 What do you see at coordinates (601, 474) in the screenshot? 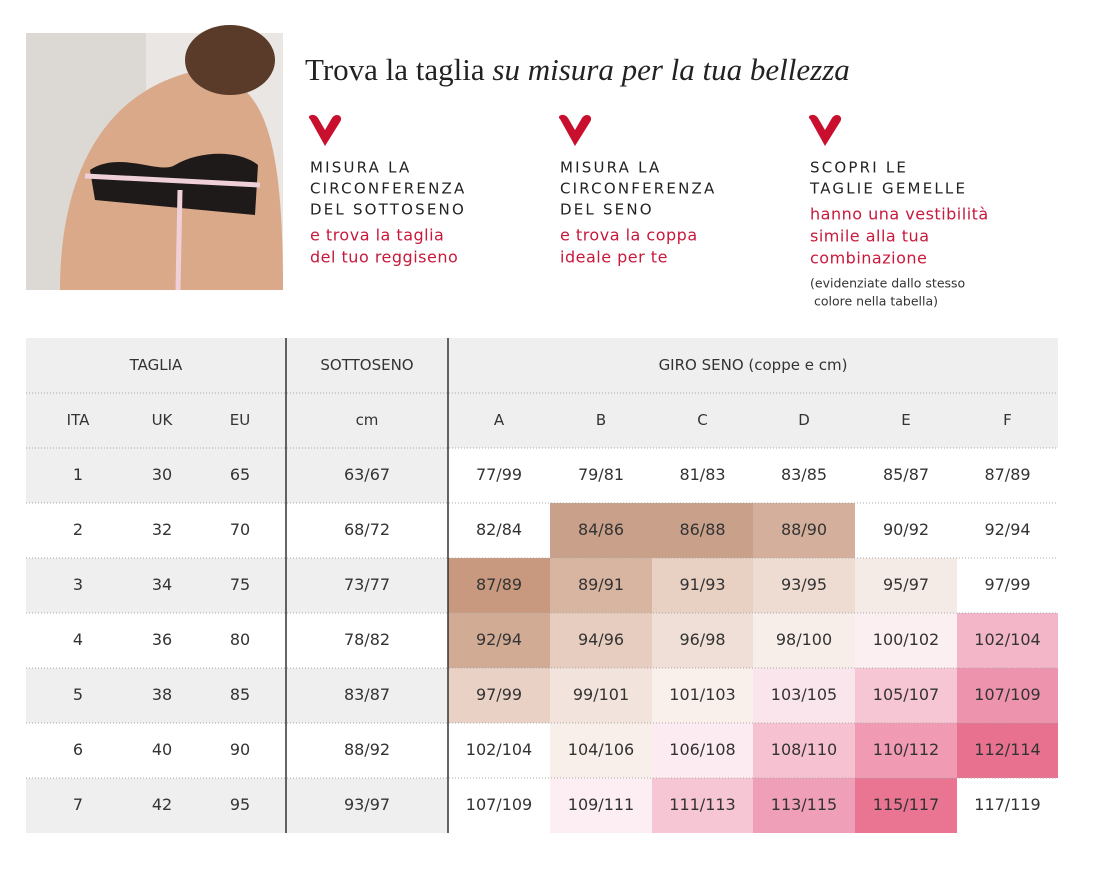
I see `cell: 79/81` at bounding box center [601, 474].